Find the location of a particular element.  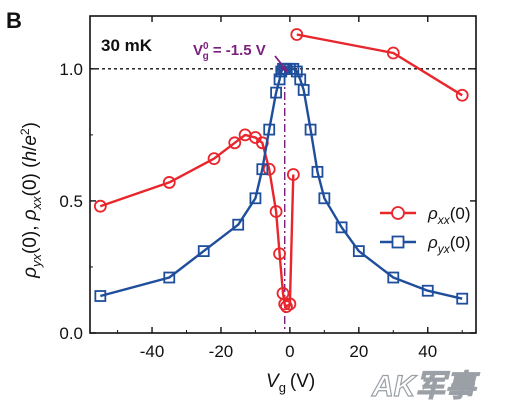

legend-rhoxx-sym: ρ is located at coordinates (432, 213).